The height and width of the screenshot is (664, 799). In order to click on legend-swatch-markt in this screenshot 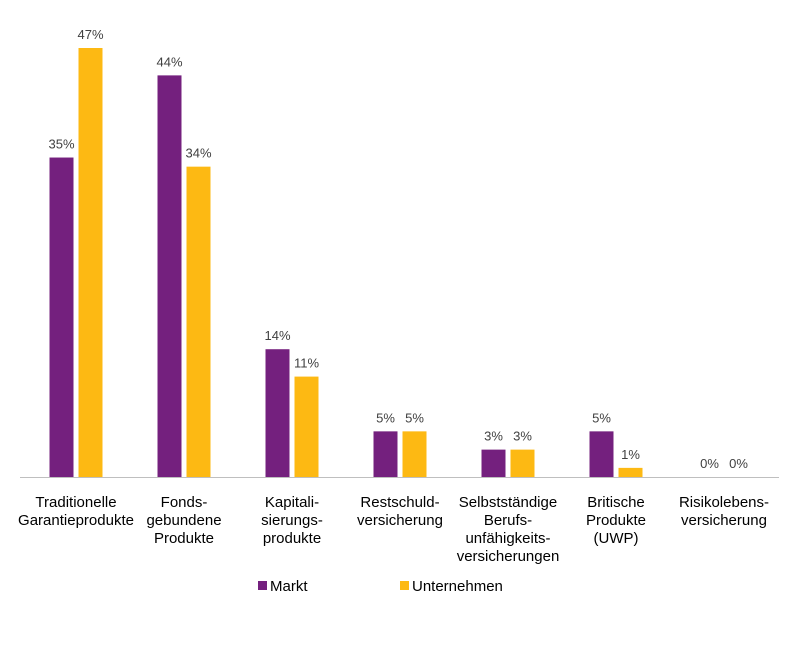, I will do `click(262, 585)`.